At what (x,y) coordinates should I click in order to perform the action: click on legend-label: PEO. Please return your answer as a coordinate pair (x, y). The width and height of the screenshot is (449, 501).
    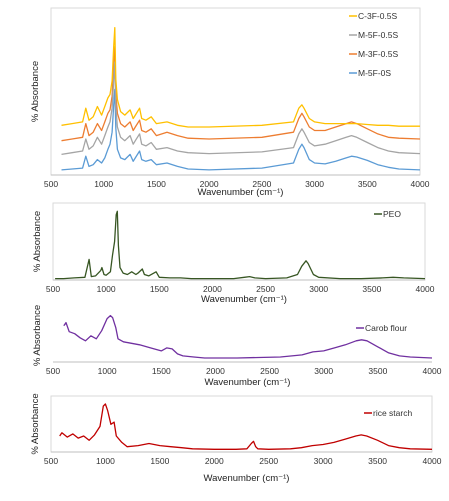
    Looking at the image, I should click on (392, 214).